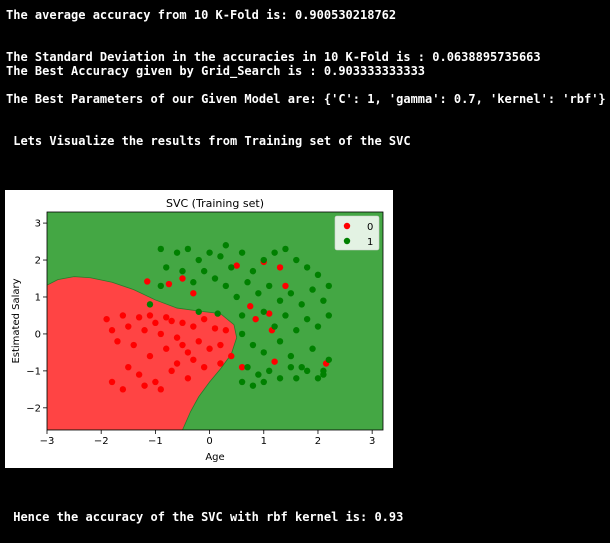 This screenshot has height=543, width=610. Describe the element at coordinates (47, 441) in the screenshot. I see `x-tick-label: −3` at that location.